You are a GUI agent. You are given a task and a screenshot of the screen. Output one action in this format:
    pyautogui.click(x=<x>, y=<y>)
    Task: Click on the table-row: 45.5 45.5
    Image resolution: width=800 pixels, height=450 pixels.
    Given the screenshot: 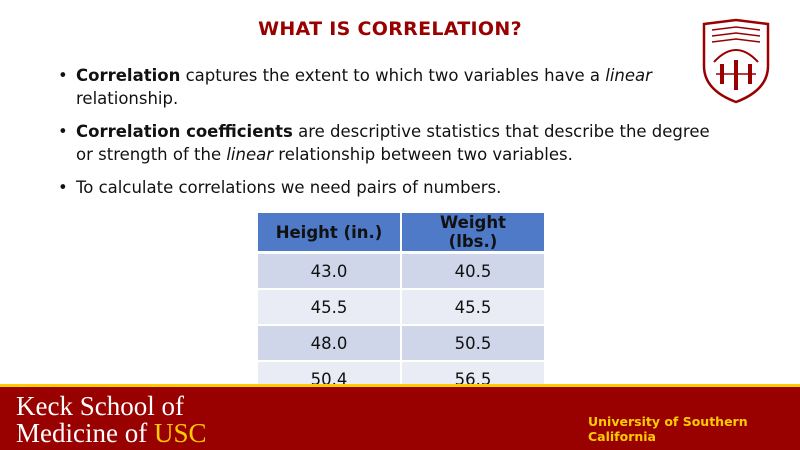 What is the action you would take?
    pyautogui.click(x=402, y=307)
    